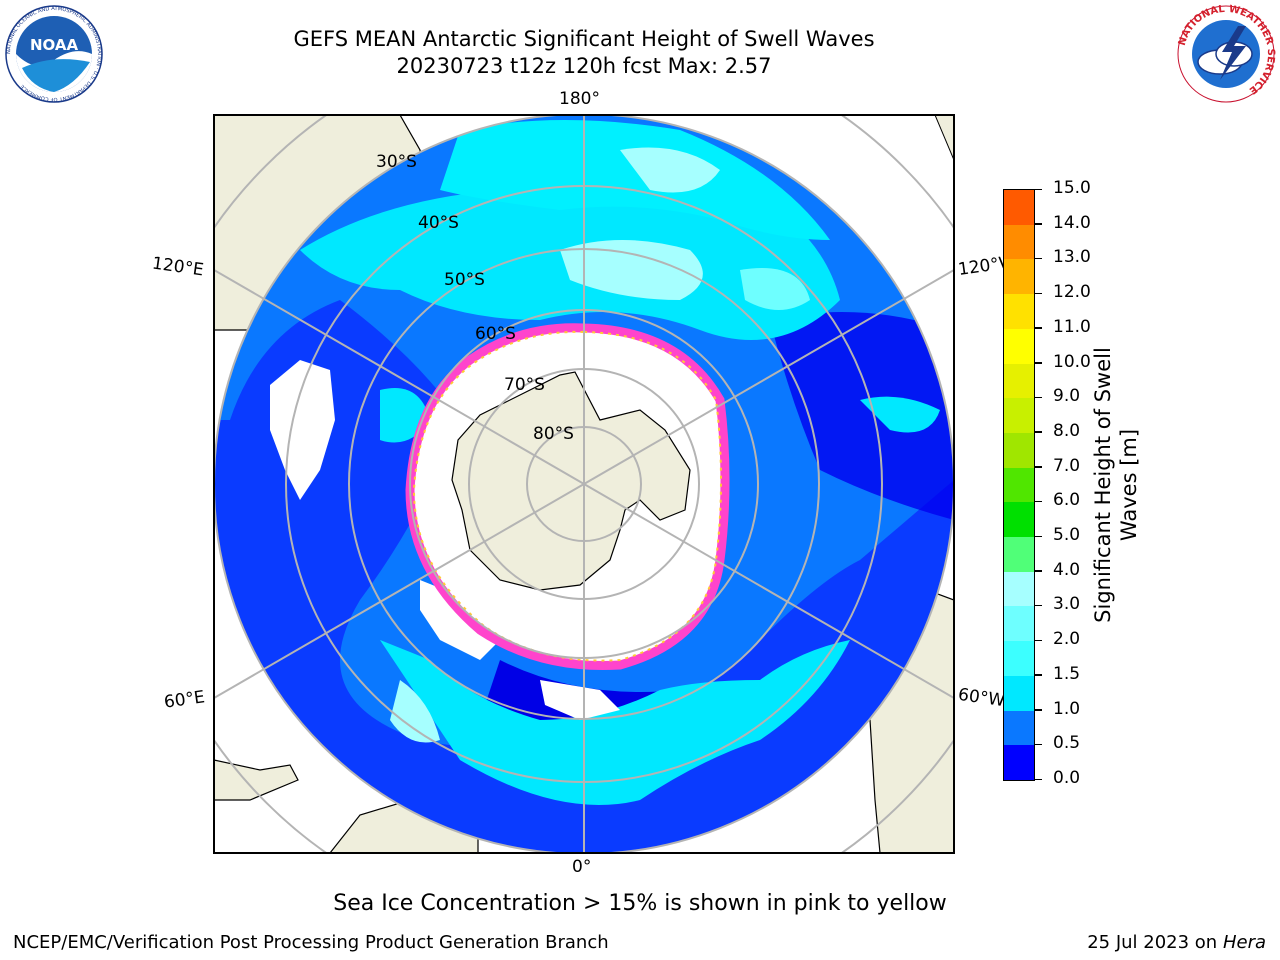 This screenshot has height=960, width=1280. I want to click on colorbar-tick-label: 10.0, so click(1072, 361).